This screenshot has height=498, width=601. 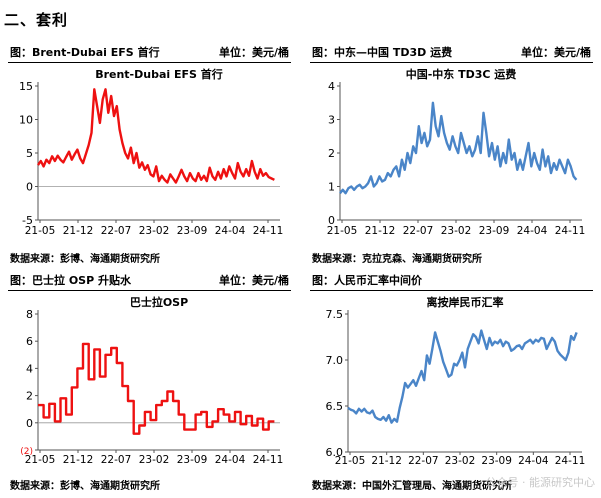 I want to click on panel-source: 数据来源：中国外汇管理局、海通期货研究所, so click(x=412, y=486).